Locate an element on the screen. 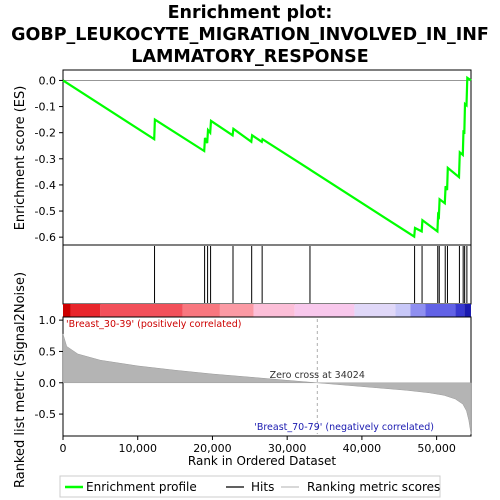 The image size is (500, 500). es-y-axis: 0.0 -0.1 -0.2 -0.3 -0.4 -0.5 -0.6 is located at coordinates (49, 159).